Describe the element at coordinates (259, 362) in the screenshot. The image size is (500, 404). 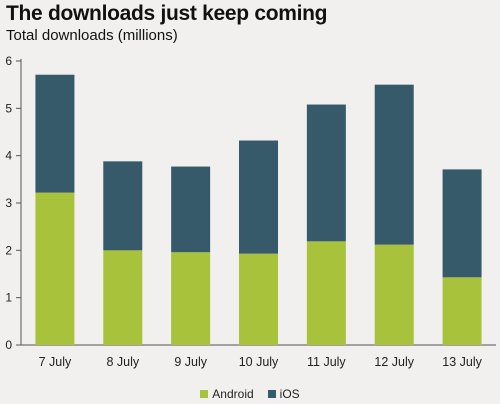
I see `x-tick-label-3: 10 July` at that location.